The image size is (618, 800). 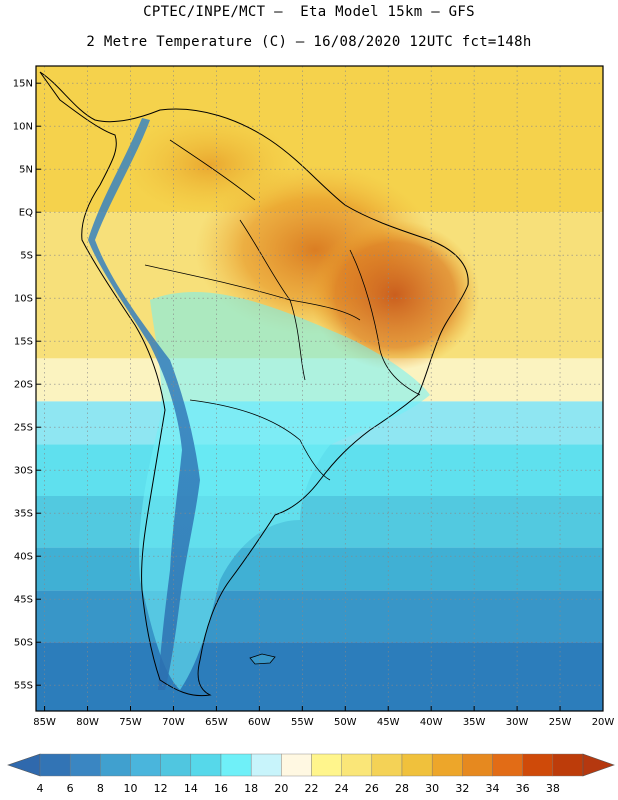 I want to click on lat-tick-label: 5S, so click(x=26, y=256).